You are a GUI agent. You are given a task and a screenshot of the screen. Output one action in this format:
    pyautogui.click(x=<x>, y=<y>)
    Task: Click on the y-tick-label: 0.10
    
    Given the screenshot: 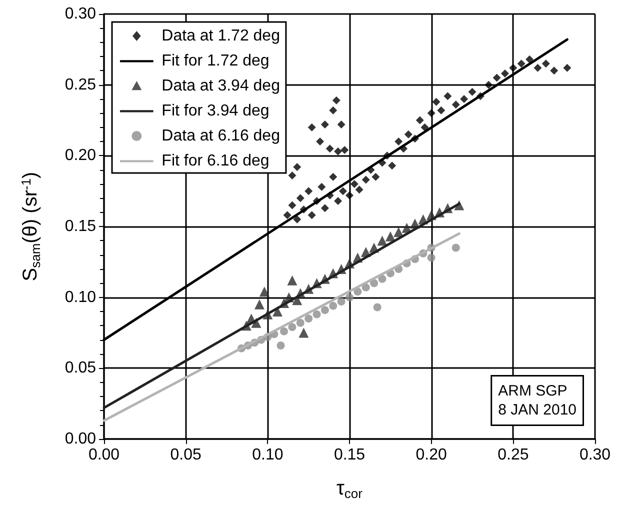 What is the action you would take?
    pyautogui.click(x=80, y=297)
    